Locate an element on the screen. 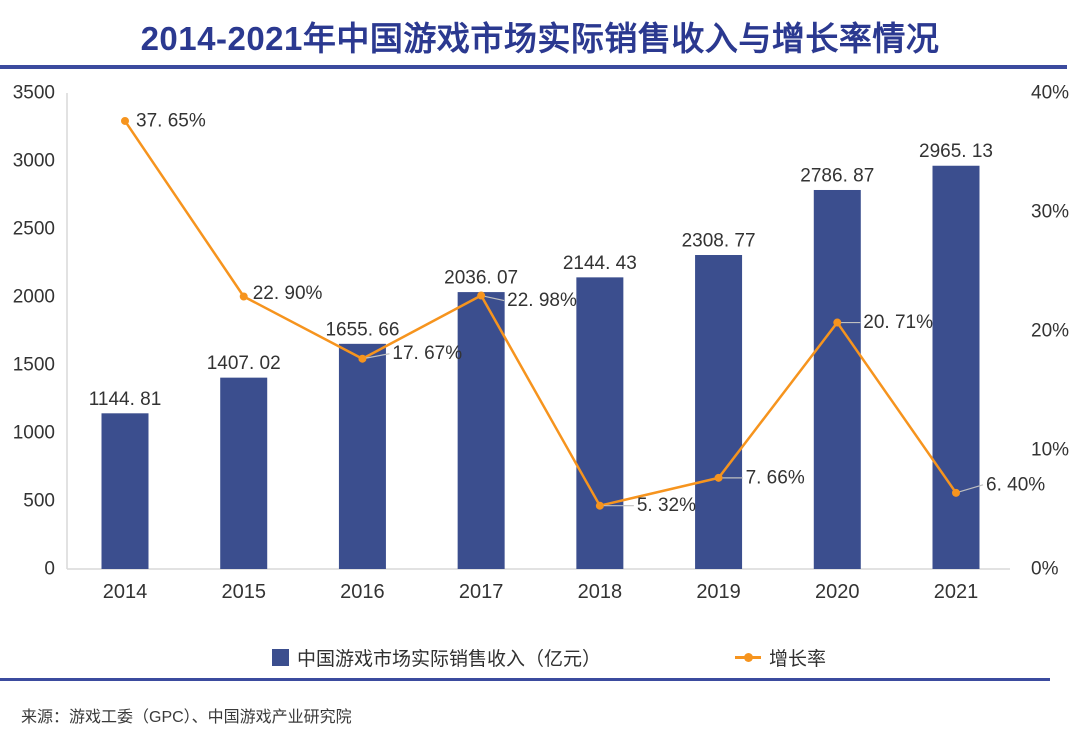  legend-revenue-label: 中国游戏市场实际销售收入（亿元） is located at coordinates (449, 659).